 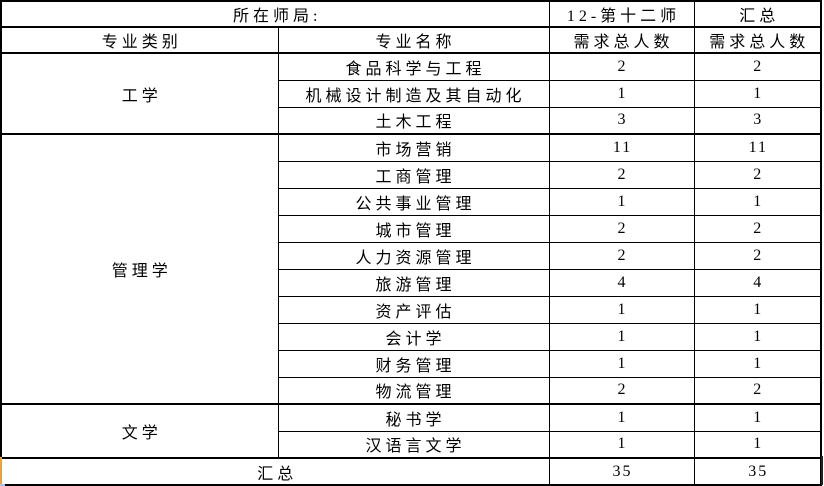 What do you see at coordinates (2, 485) in the screenshot?
I see `selection-marker-bottom` at bounding box center [2, 485].